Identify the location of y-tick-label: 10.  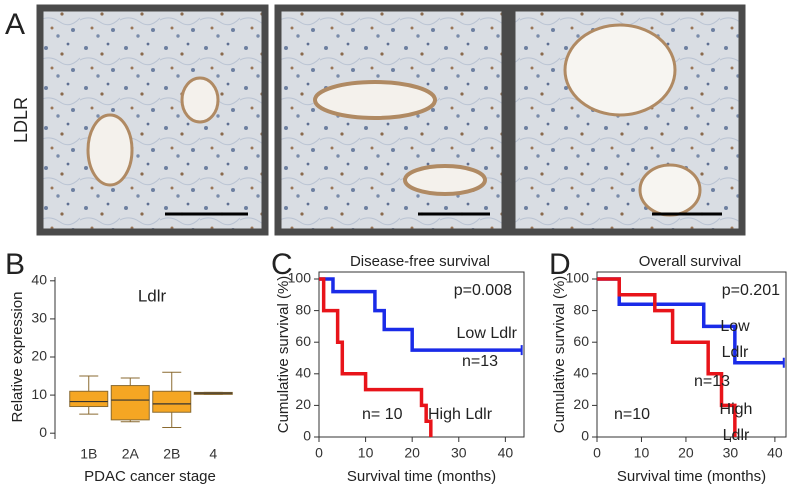
(39, 394).